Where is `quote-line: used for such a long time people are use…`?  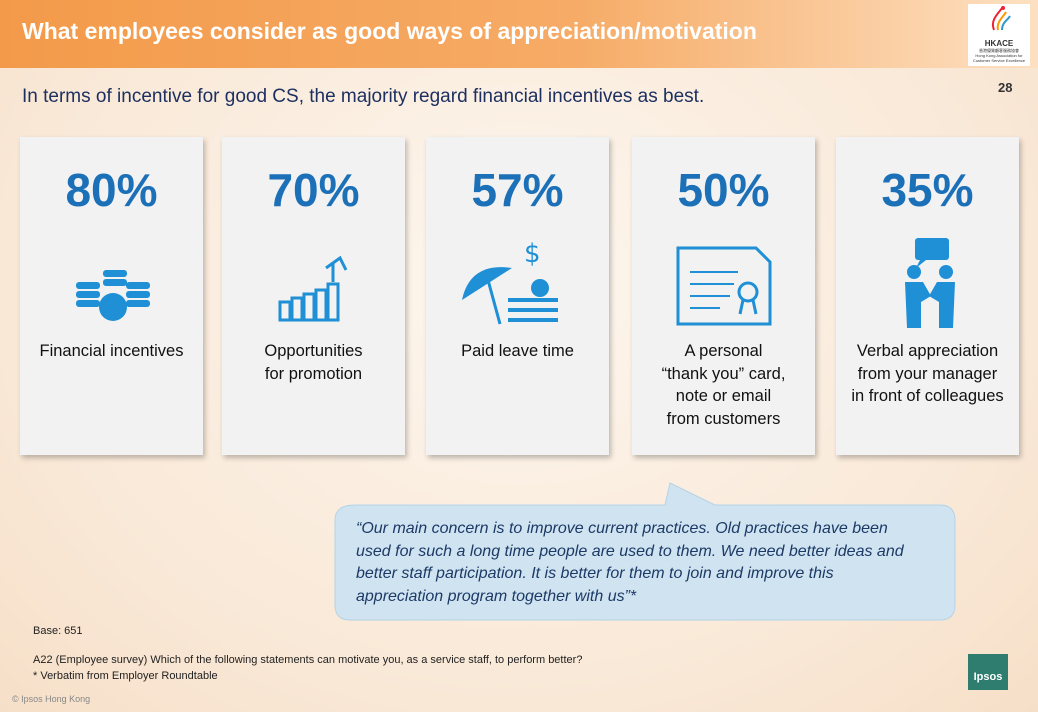 quote-line: used for such a long time people are use… is located at coordinates (630, 551).